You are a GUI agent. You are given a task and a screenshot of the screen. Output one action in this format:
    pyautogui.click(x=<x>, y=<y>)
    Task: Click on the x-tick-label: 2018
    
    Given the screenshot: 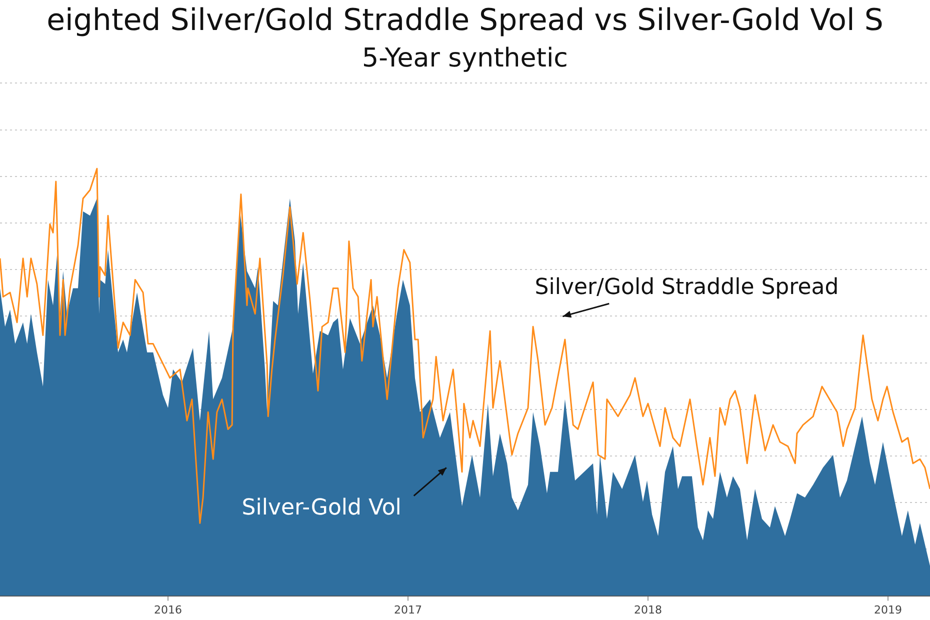 What is the action you would take?
    pyautogui.click(x=648, y=609)
    